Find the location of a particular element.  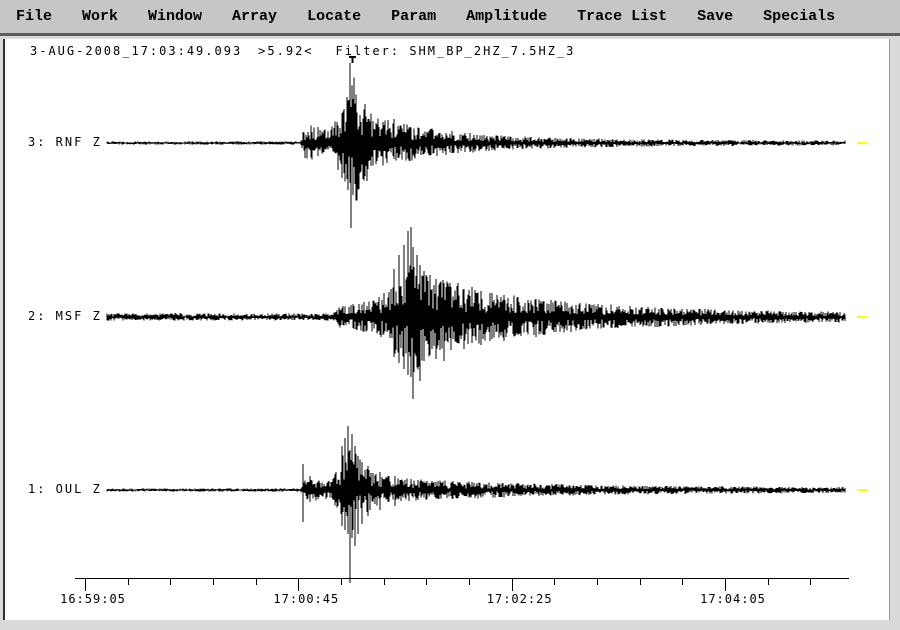

axis-tick-label: 17:02:25 is located at coordinates (519, 599).